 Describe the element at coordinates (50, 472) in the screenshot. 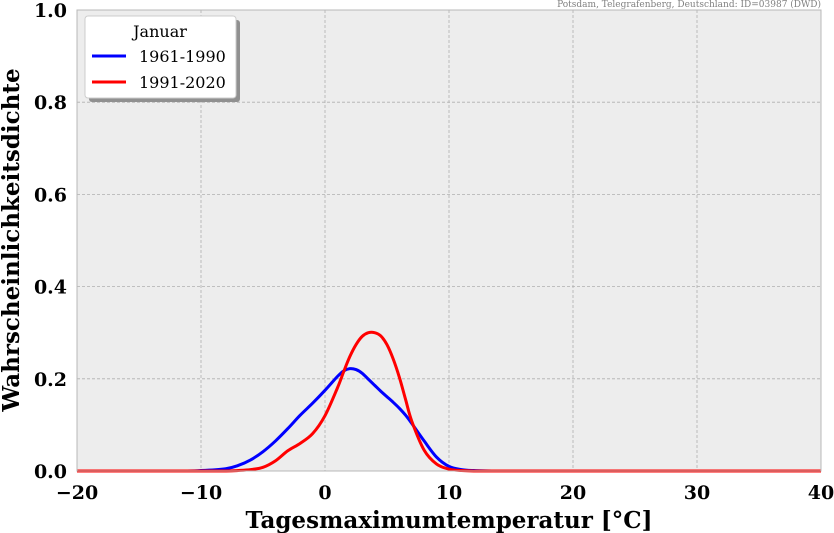

I see `y-tick-label: 0.0` at that location.